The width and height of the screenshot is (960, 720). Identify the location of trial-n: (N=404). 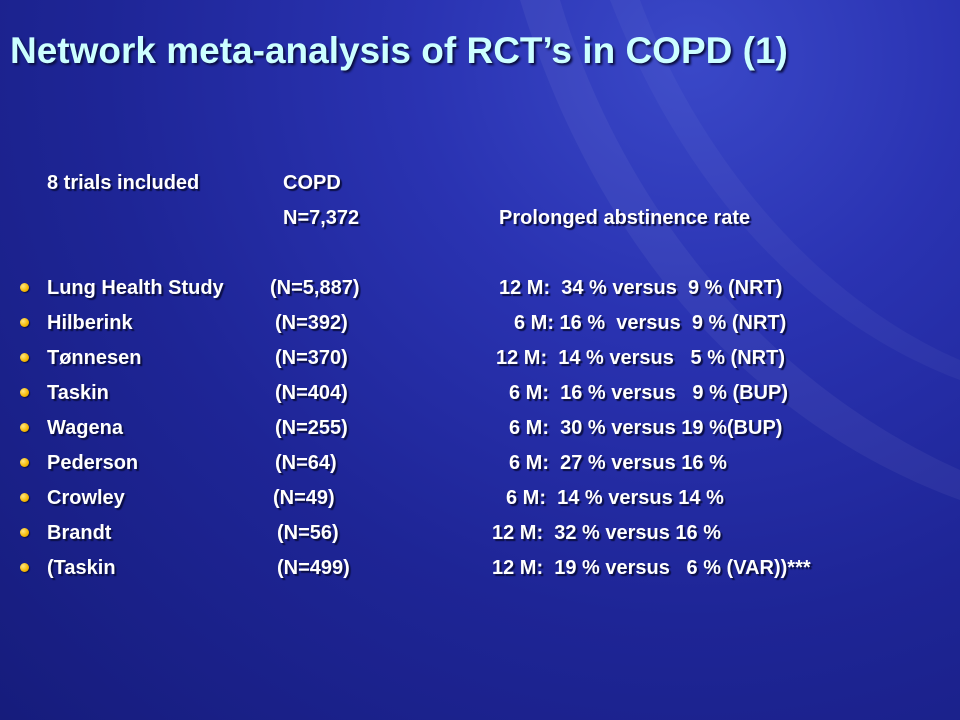
(311, 393).